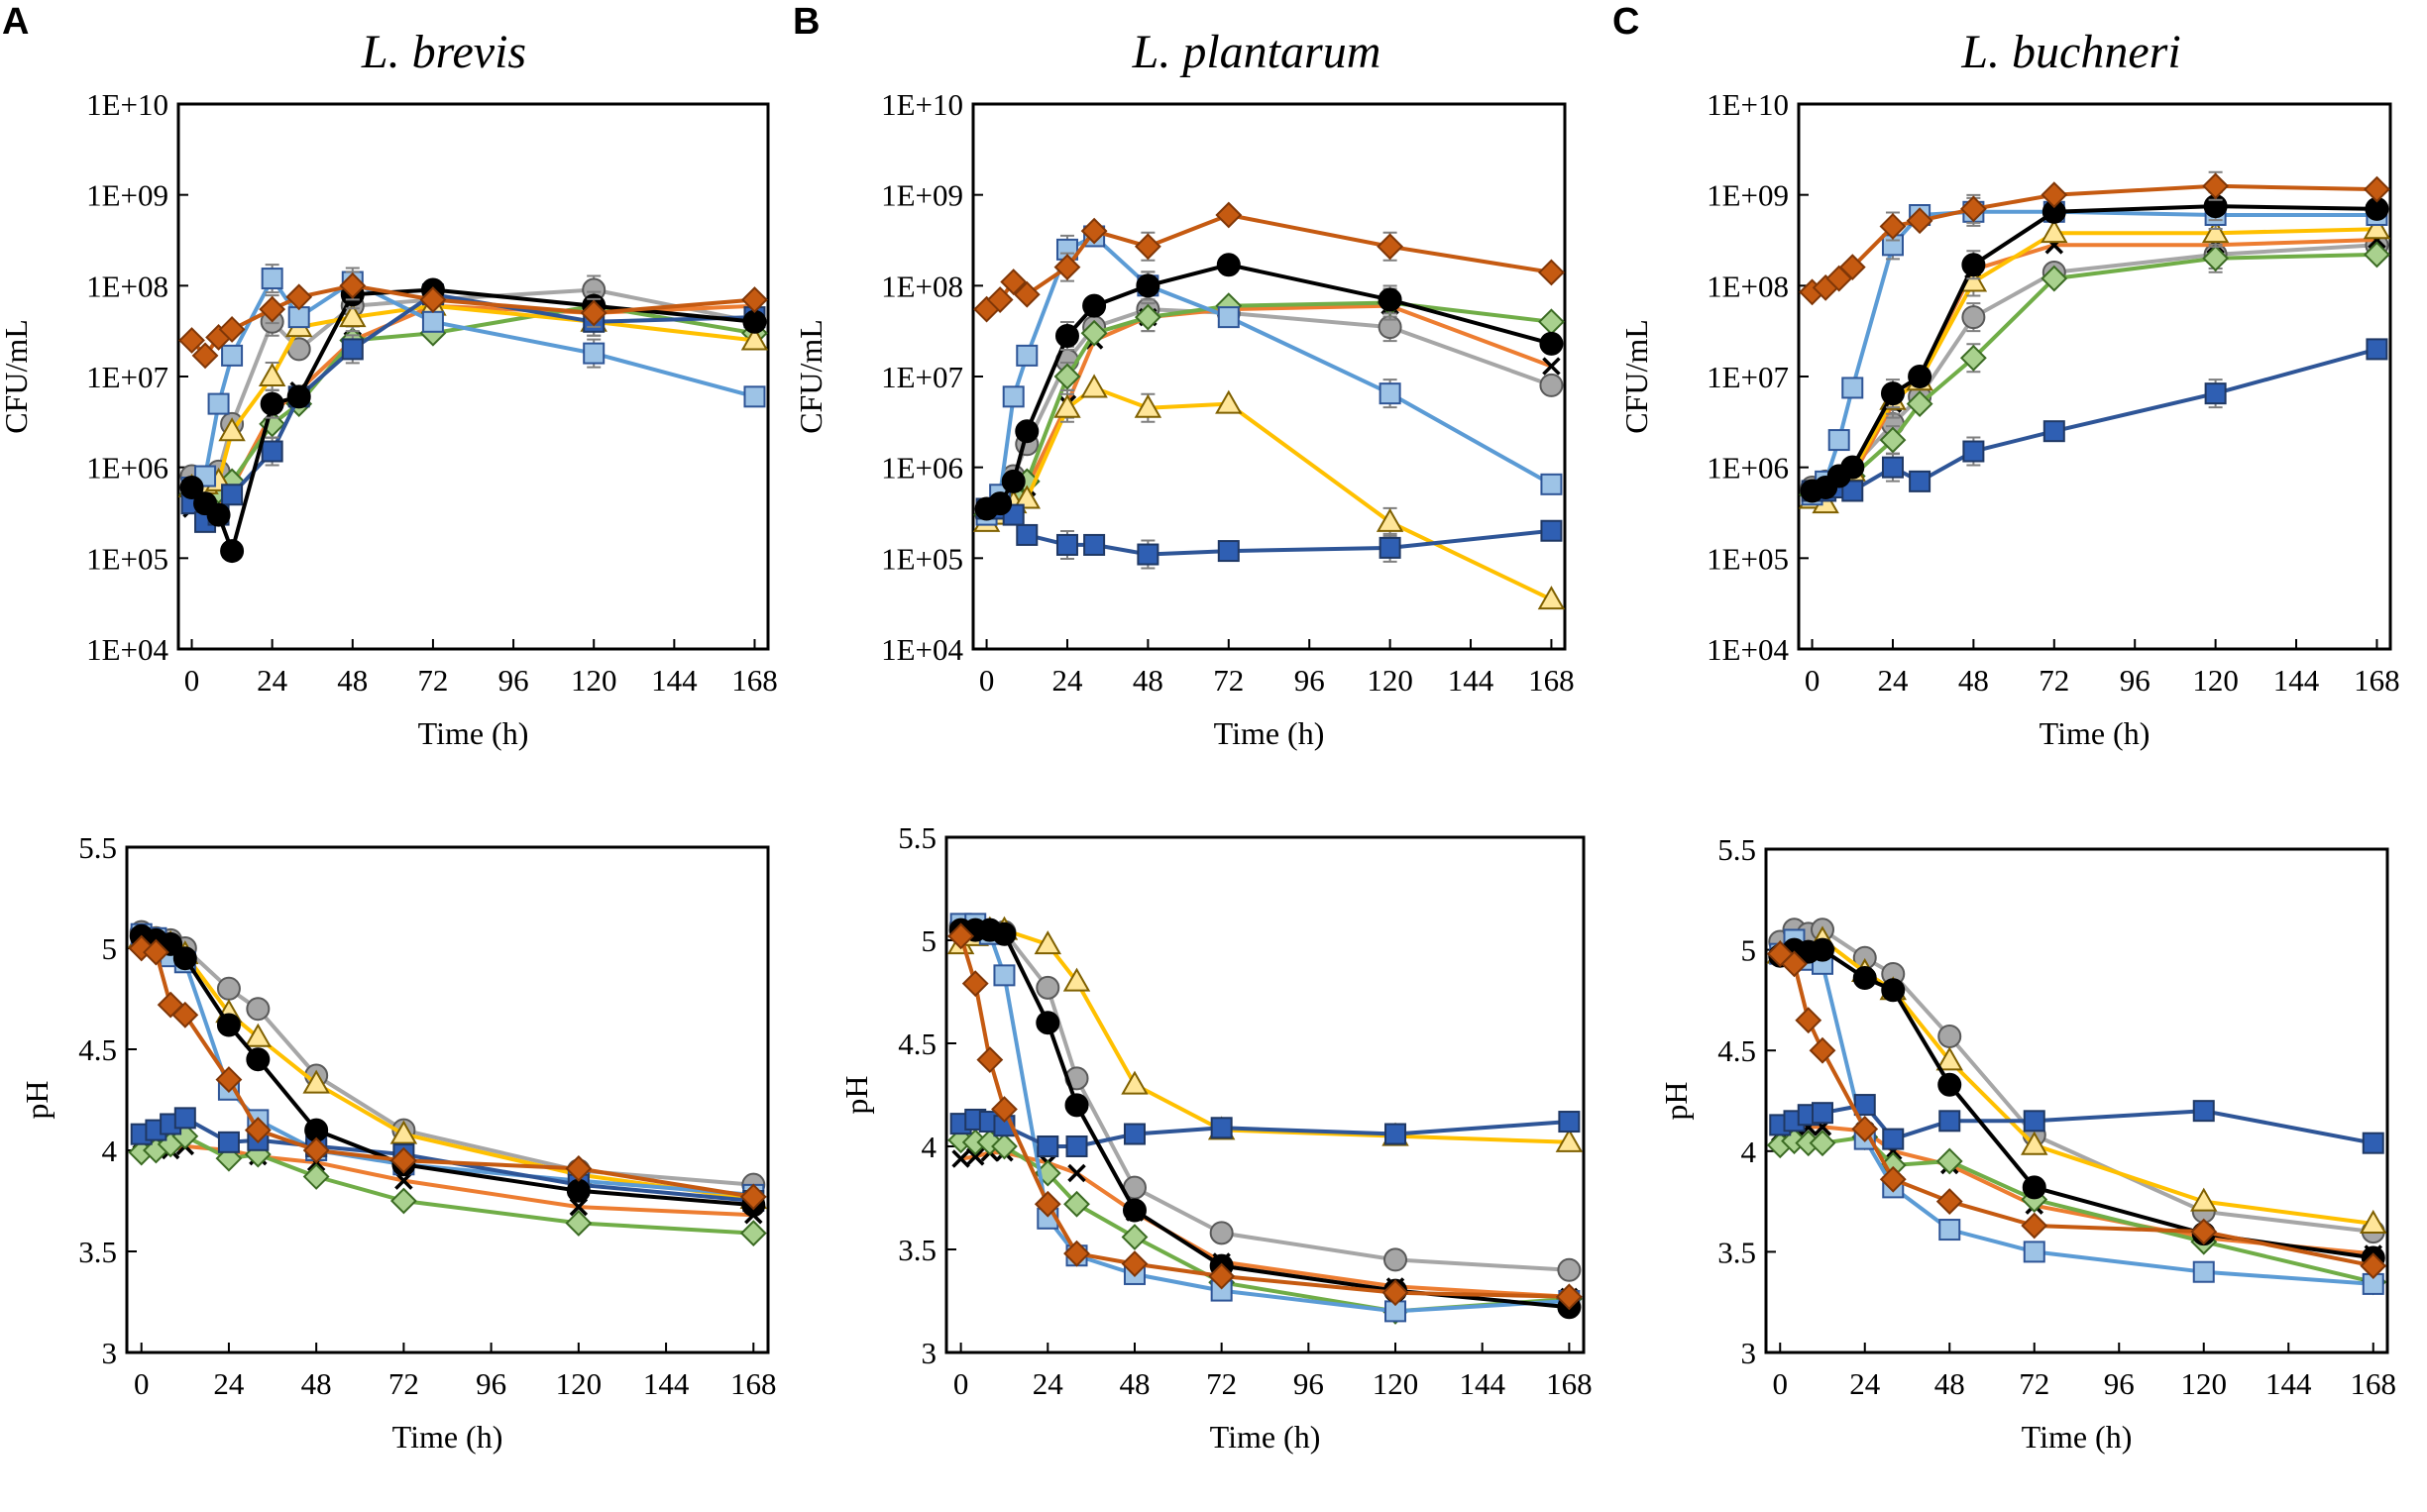 This screenshot has height=1512, width=2427. Describe the element at coordinates (1265, 1225) in the screenshot. I see `series-line-orange` at that location.